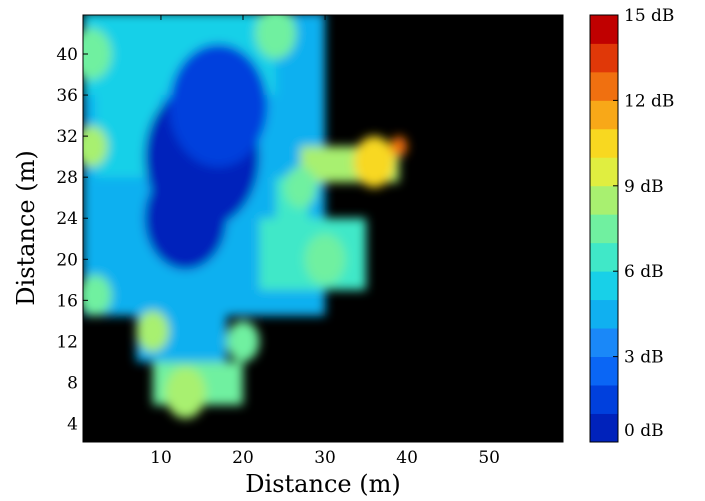  I want to click on colorbar-tick-label: 9 dB, so click(644, 187).